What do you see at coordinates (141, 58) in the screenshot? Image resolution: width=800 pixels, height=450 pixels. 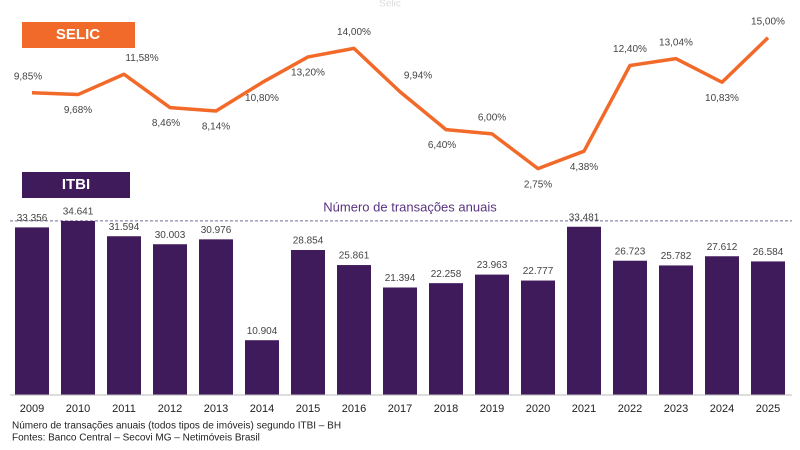 I see `value-label: 11,58%` at bounding box center [141, 58].